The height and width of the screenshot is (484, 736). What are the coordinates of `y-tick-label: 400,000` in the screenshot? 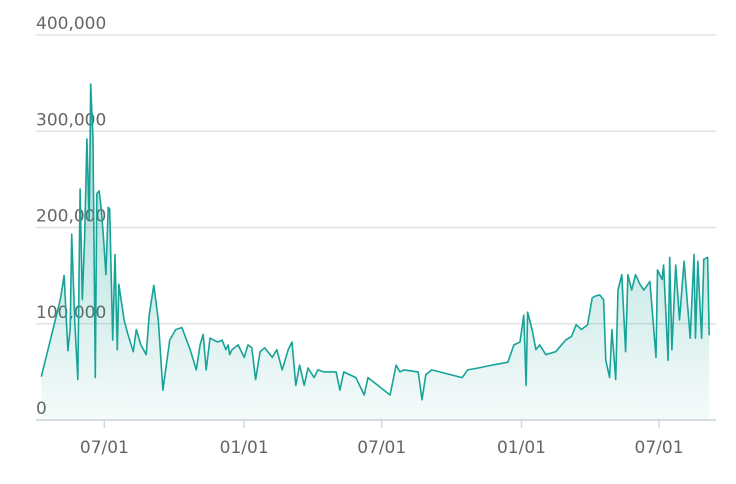 It's located at (71, 24).